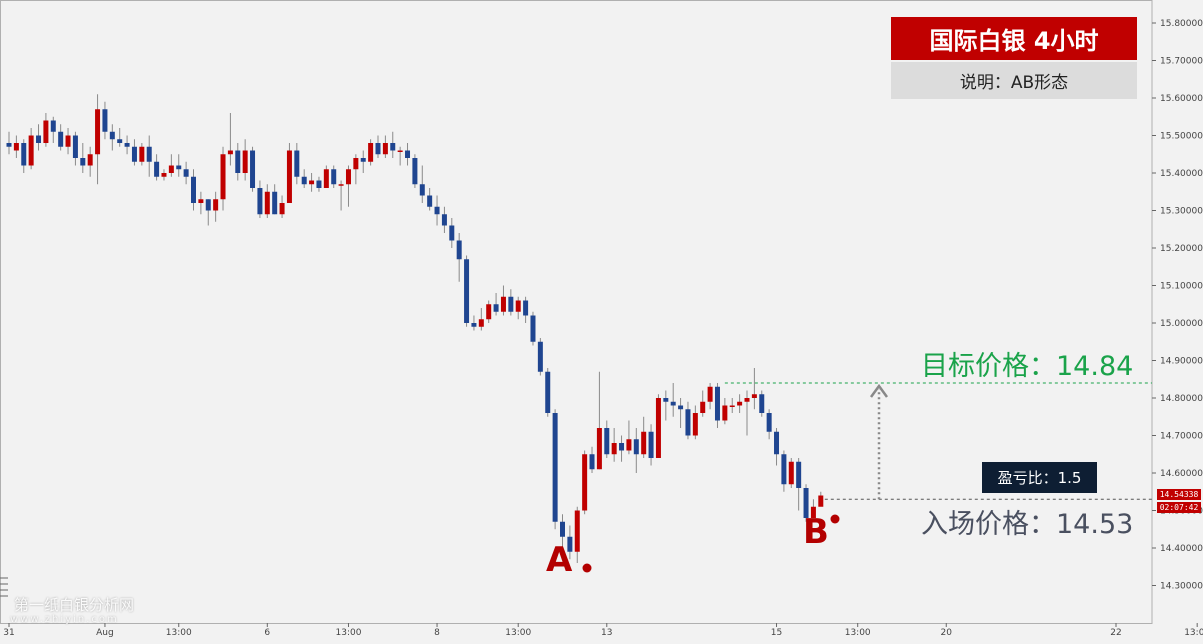 Image resolution: width=1203 pixels, height=644 pixels. Describe the element at coordinates (1181, 474) in the screenshot. I see `y-tick-label: 14.60000` at that location.